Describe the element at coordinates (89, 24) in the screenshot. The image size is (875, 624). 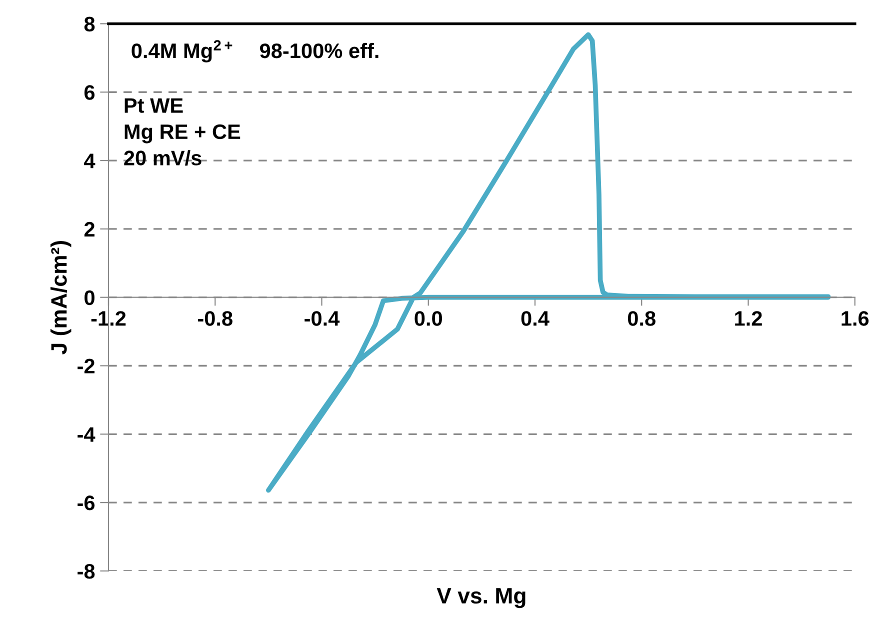
I see `y-tick-label: 8` at that location.